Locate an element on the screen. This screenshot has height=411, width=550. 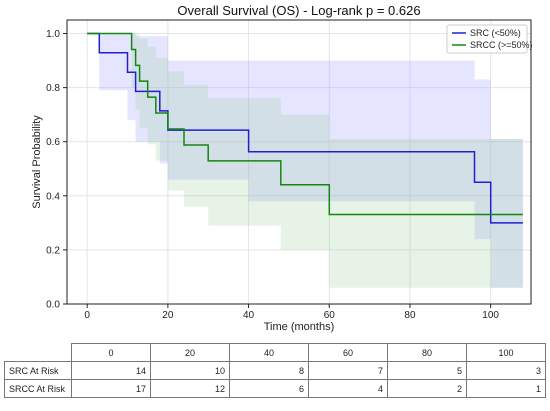
x-tick-label: 80 is located at coordinates (410, 315).